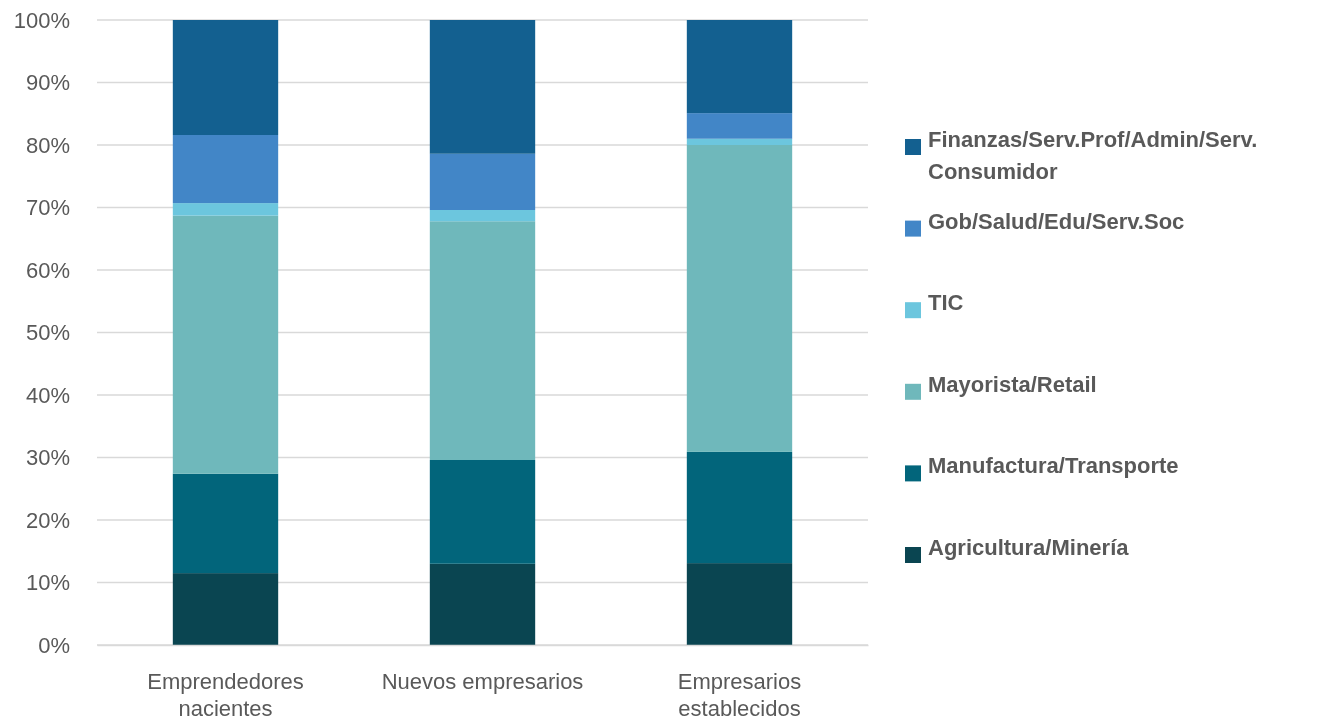 The height and width of the screenshot is (727, 1317). What do you see at coordinates (1029, 547) in the screenshot?
I see `legend-label: Agricultura/Minería` at bounding box center [1029, 547].